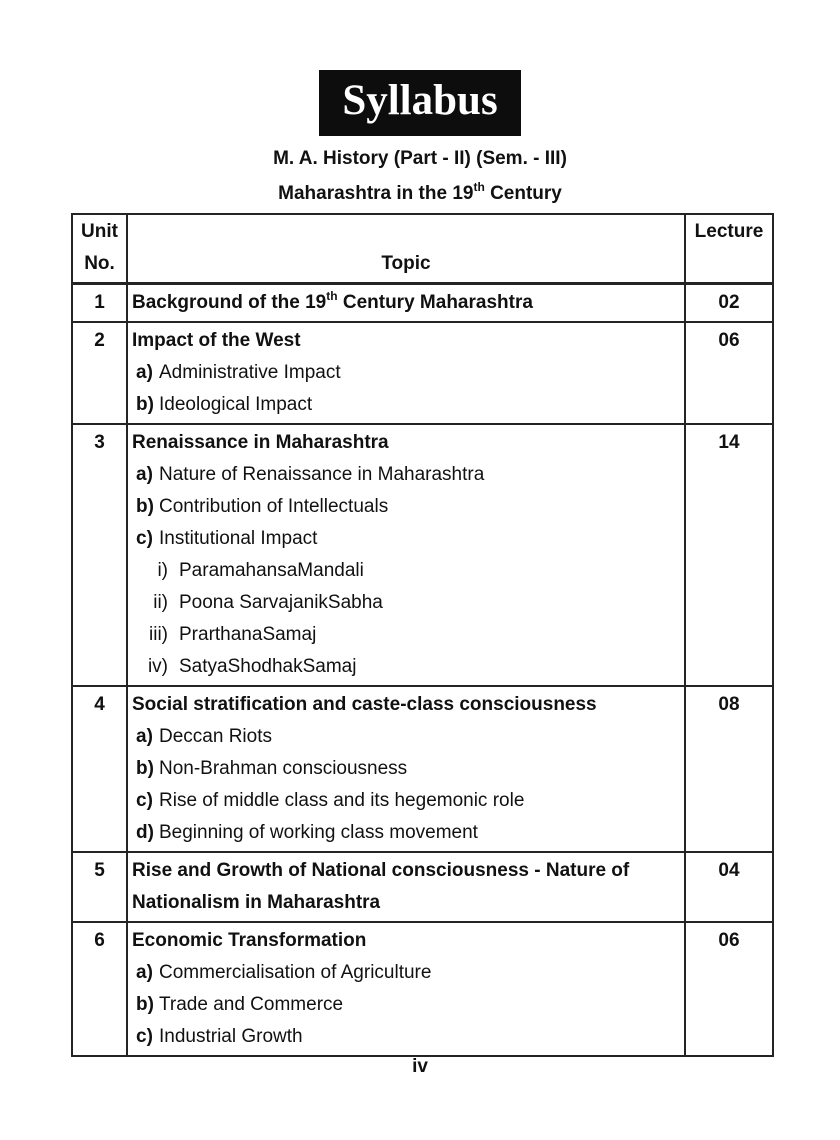 This screenshot has height=1140, width=840. I want to click on sub-item-text: Commercialisation of Agriculture, so click(295, 972).